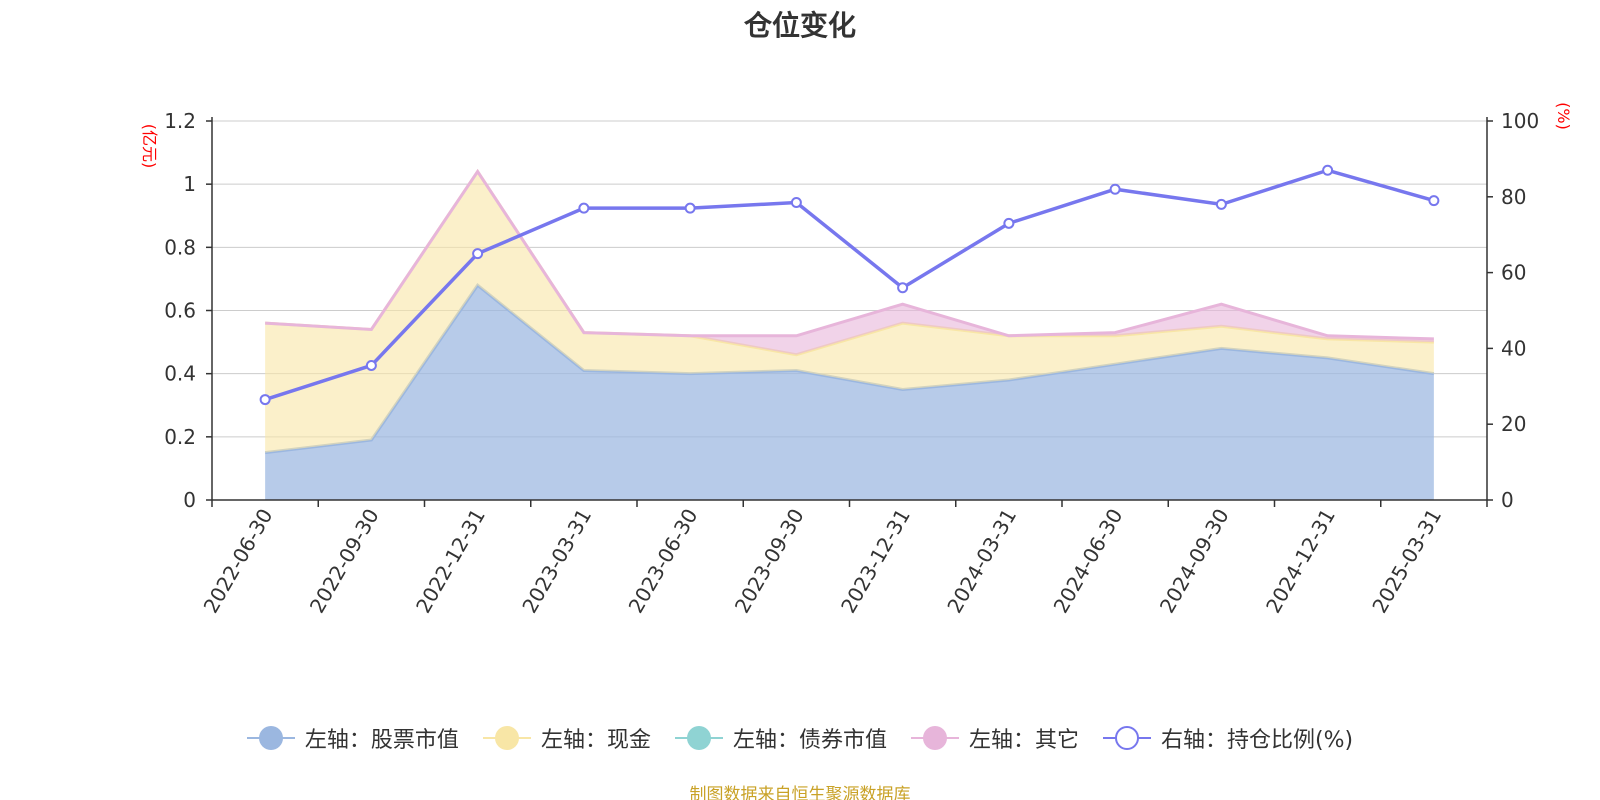 This screenshot has height=800, width=1600. What do you see at coordinates (1194, 561) in the screenshot?
I see `x-axis-tick-label: 2024-09-30` at bounding box center [1194, 561].